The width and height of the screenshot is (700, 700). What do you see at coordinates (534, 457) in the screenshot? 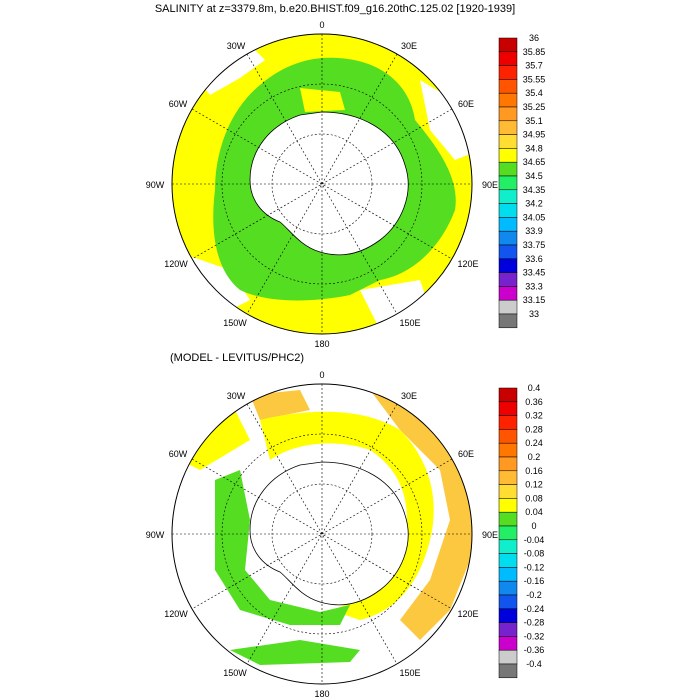
I see `colorbar-label: 0.2` at bounding box center [534, 457].